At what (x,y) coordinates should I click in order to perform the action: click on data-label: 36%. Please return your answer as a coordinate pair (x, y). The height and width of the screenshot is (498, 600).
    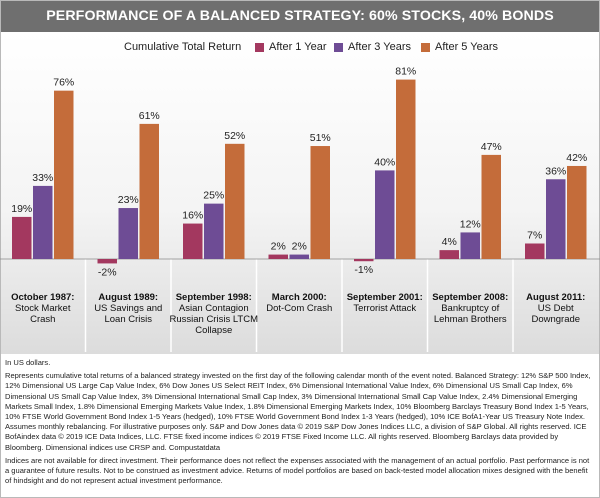
    Looking at the image, I should click on (555, 171).